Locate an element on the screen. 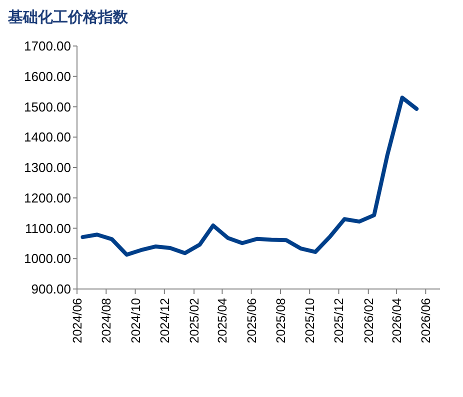  x-tick-label: 2025/08 is located at coordinates (281, 321).